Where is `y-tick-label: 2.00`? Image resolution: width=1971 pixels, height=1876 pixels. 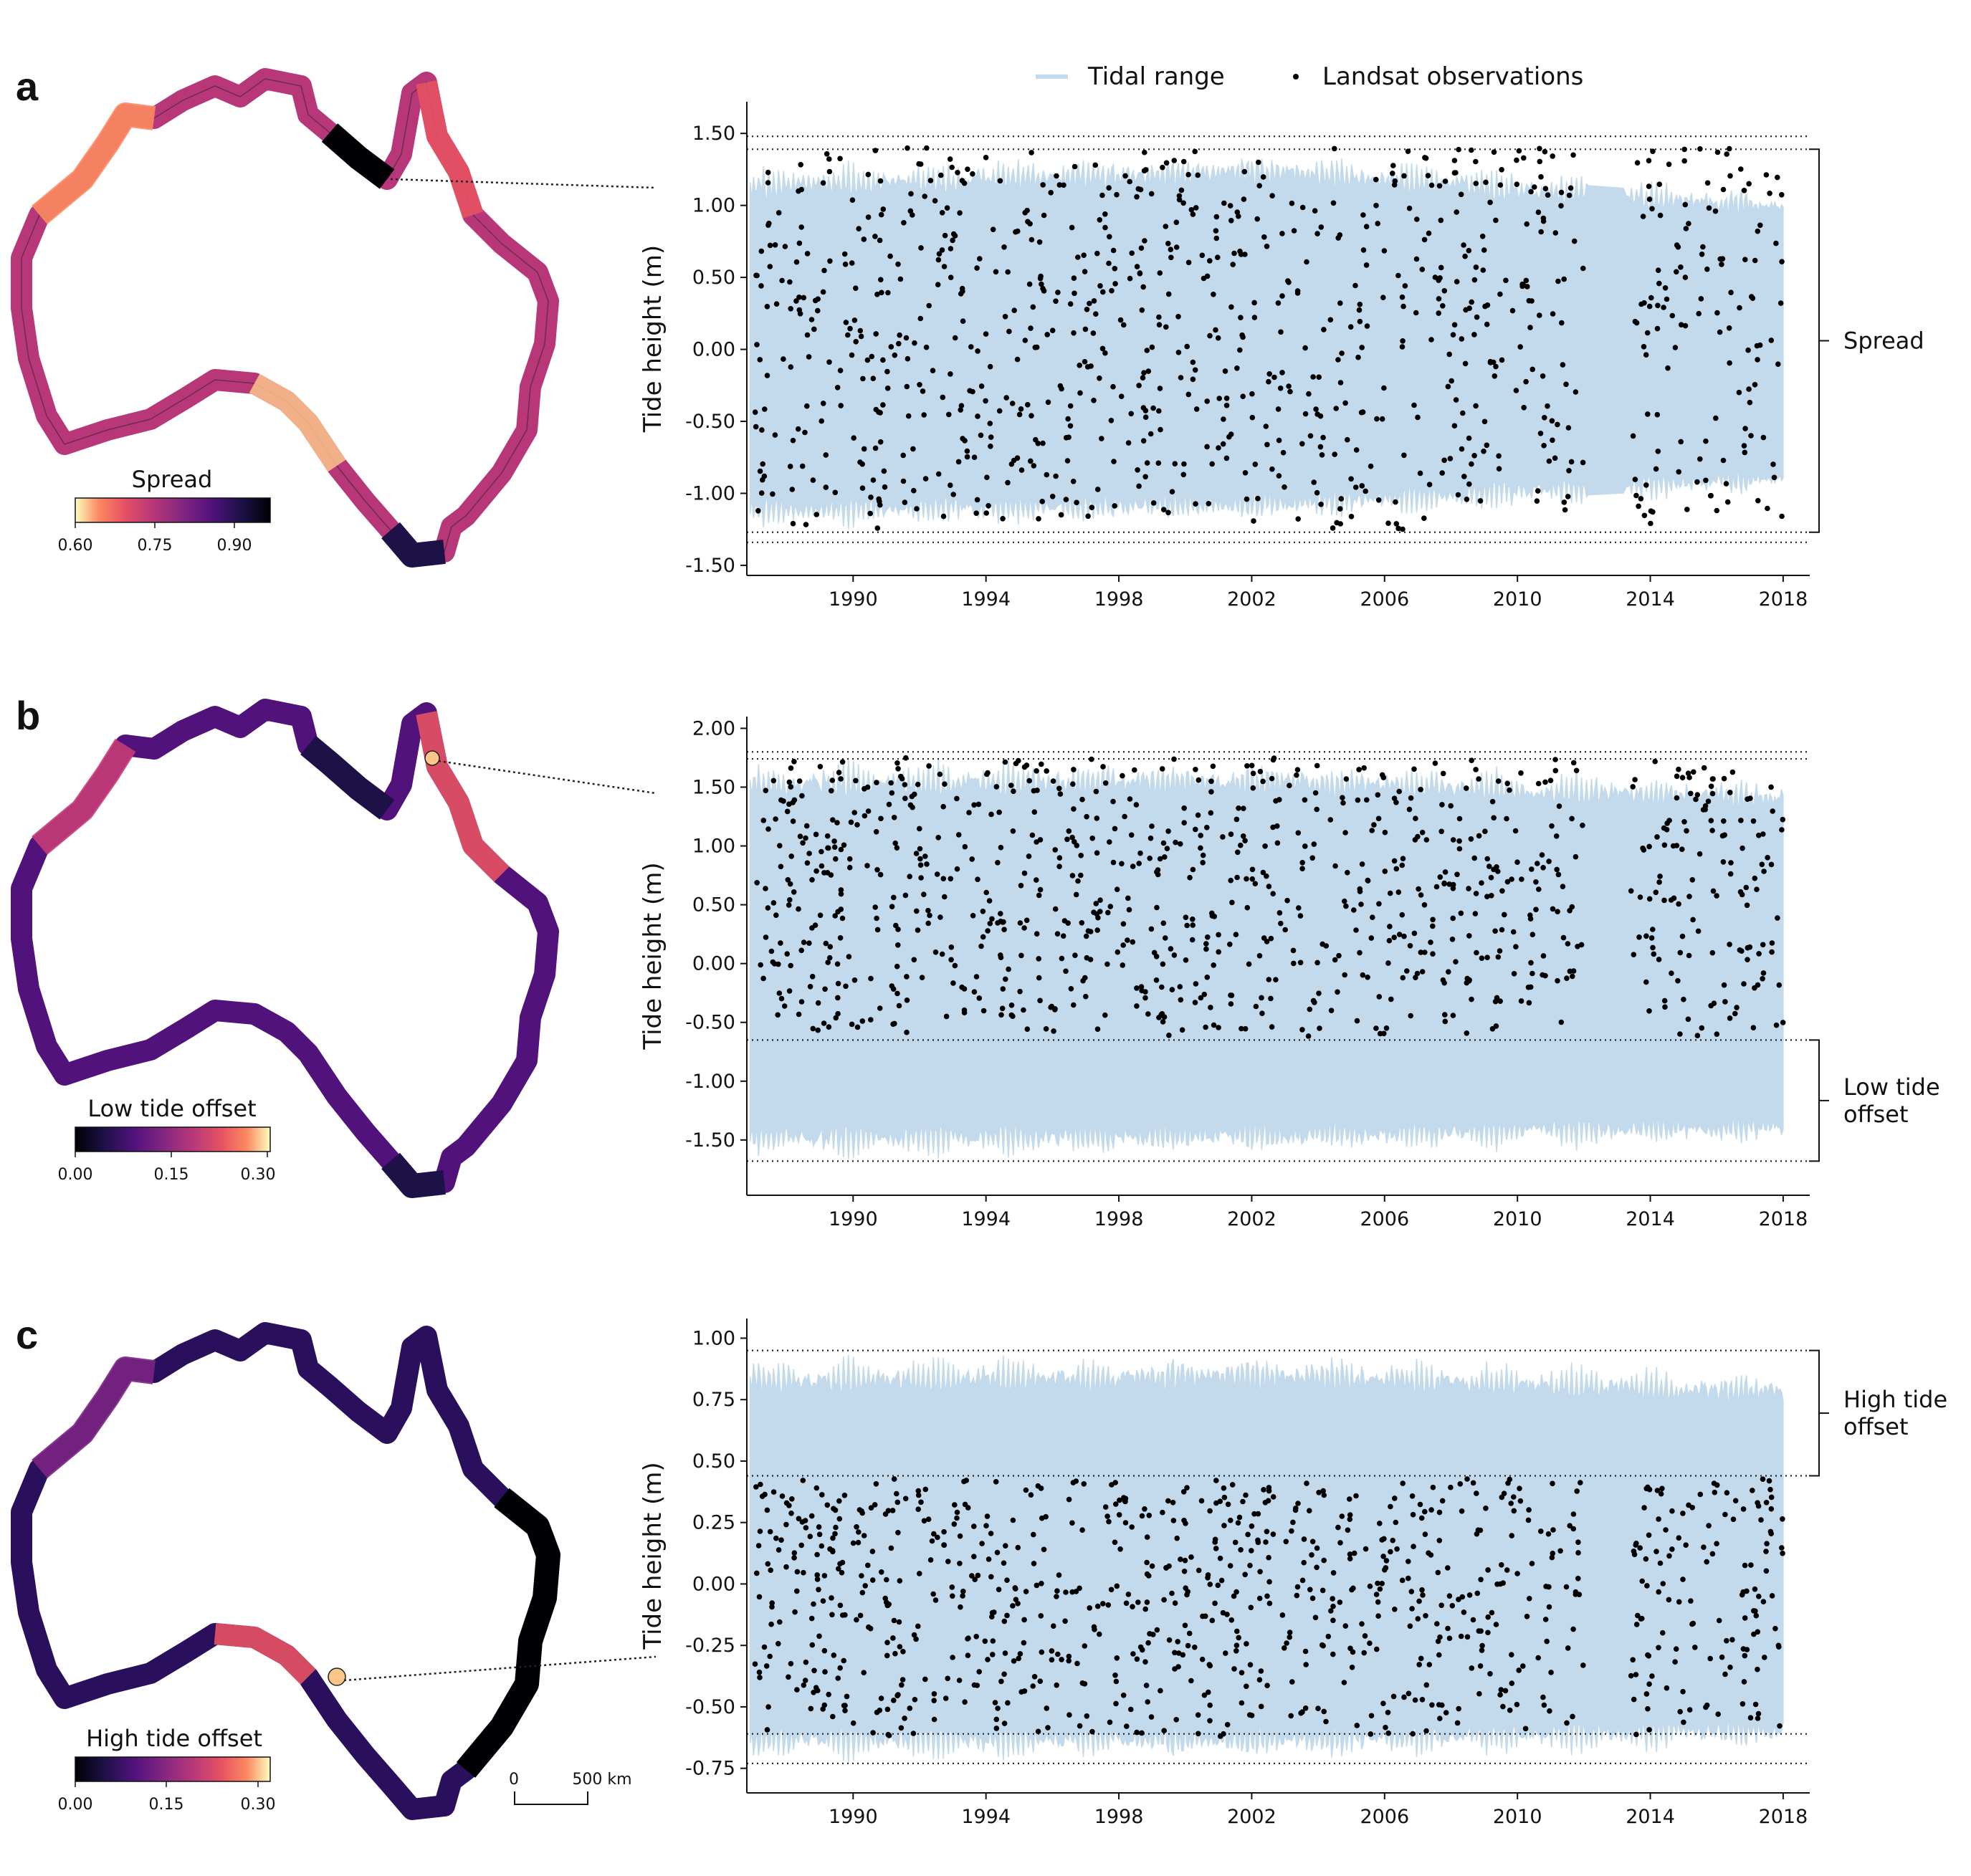 y-tick-label: 2.00 is located at coordinates (714, 728).